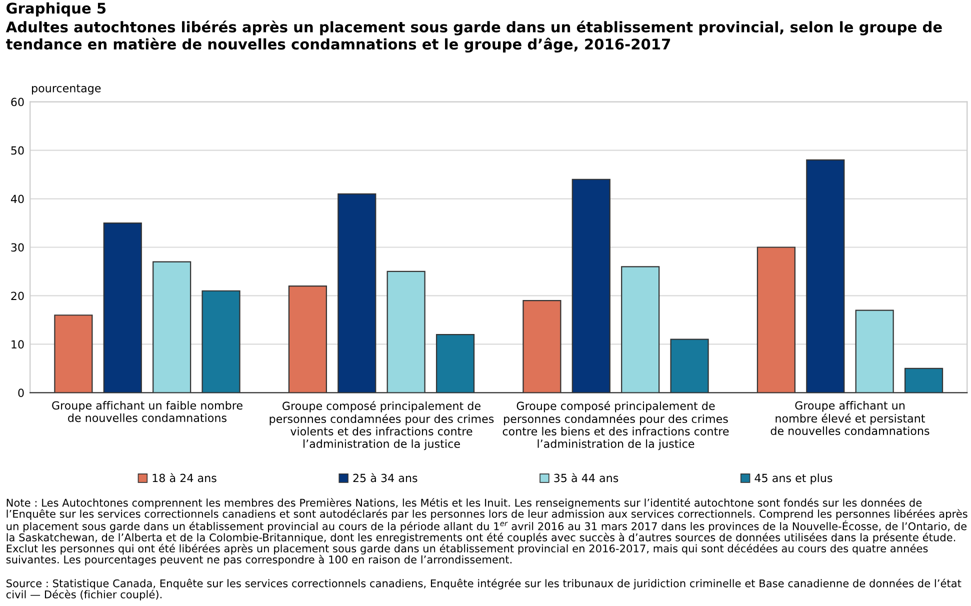 Image resolution: width=971 pixels, height=606 pixels. What do you see at coordinates (17, 247) in the screenshot?
I see `y-tick-label: 30` at bounding box center [17, 247].